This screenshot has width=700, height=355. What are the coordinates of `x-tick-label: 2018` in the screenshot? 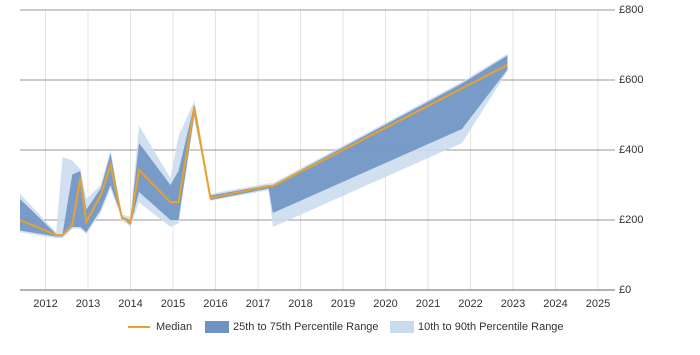 It's located at (300, 304).